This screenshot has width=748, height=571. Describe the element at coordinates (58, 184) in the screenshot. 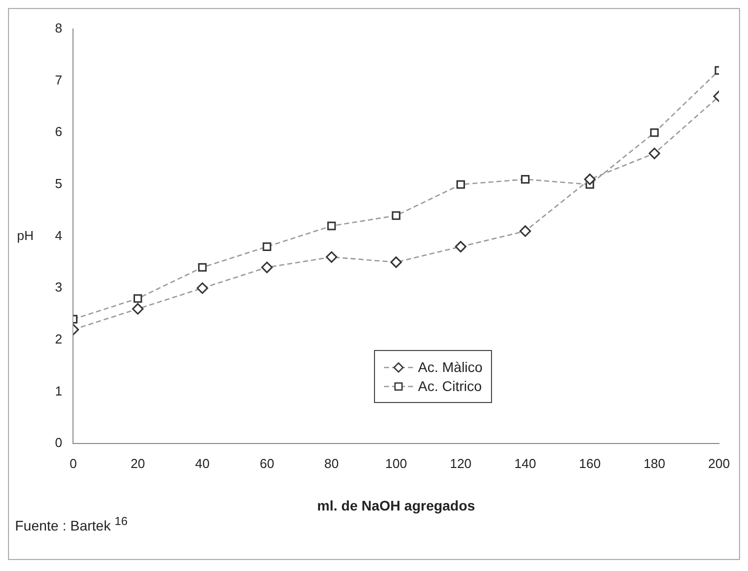

I see `y-tick-label: 5` at that location.